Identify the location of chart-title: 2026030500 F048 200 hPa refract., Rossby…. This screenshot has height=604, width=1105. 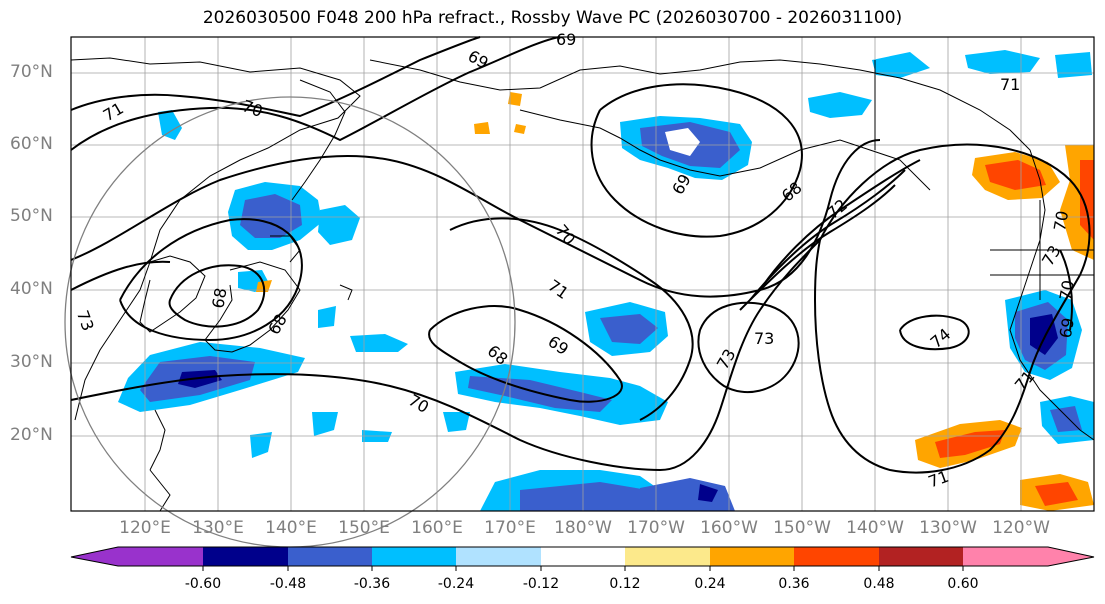
(552, 18).